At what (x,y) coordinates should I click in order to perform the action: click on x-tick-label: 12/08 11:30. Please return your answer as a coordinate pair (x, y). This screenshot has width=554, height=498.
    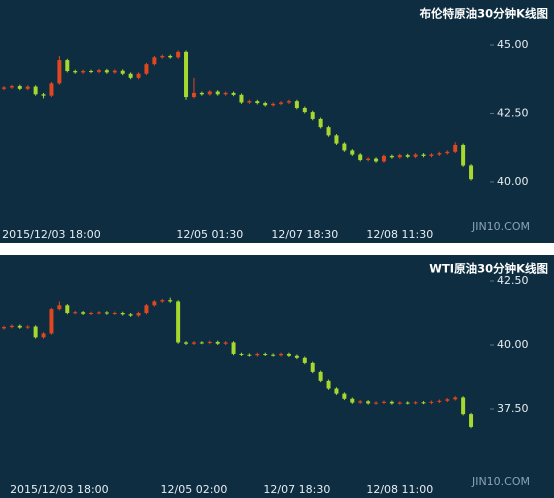
    Looking at the image, I should click on (399, 234).